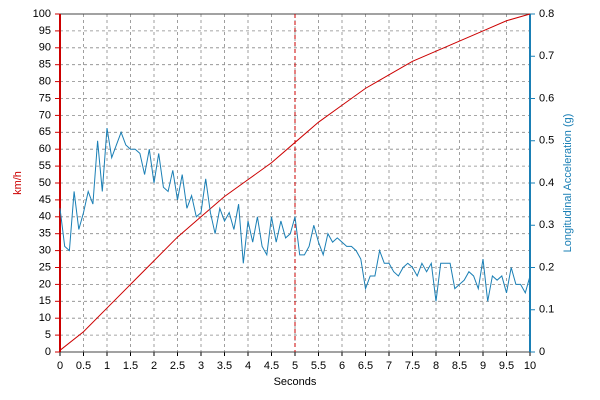  Describe the element at coordinates (60, 366) in the screenshot. I see `x-tick-label: 0` at that location.